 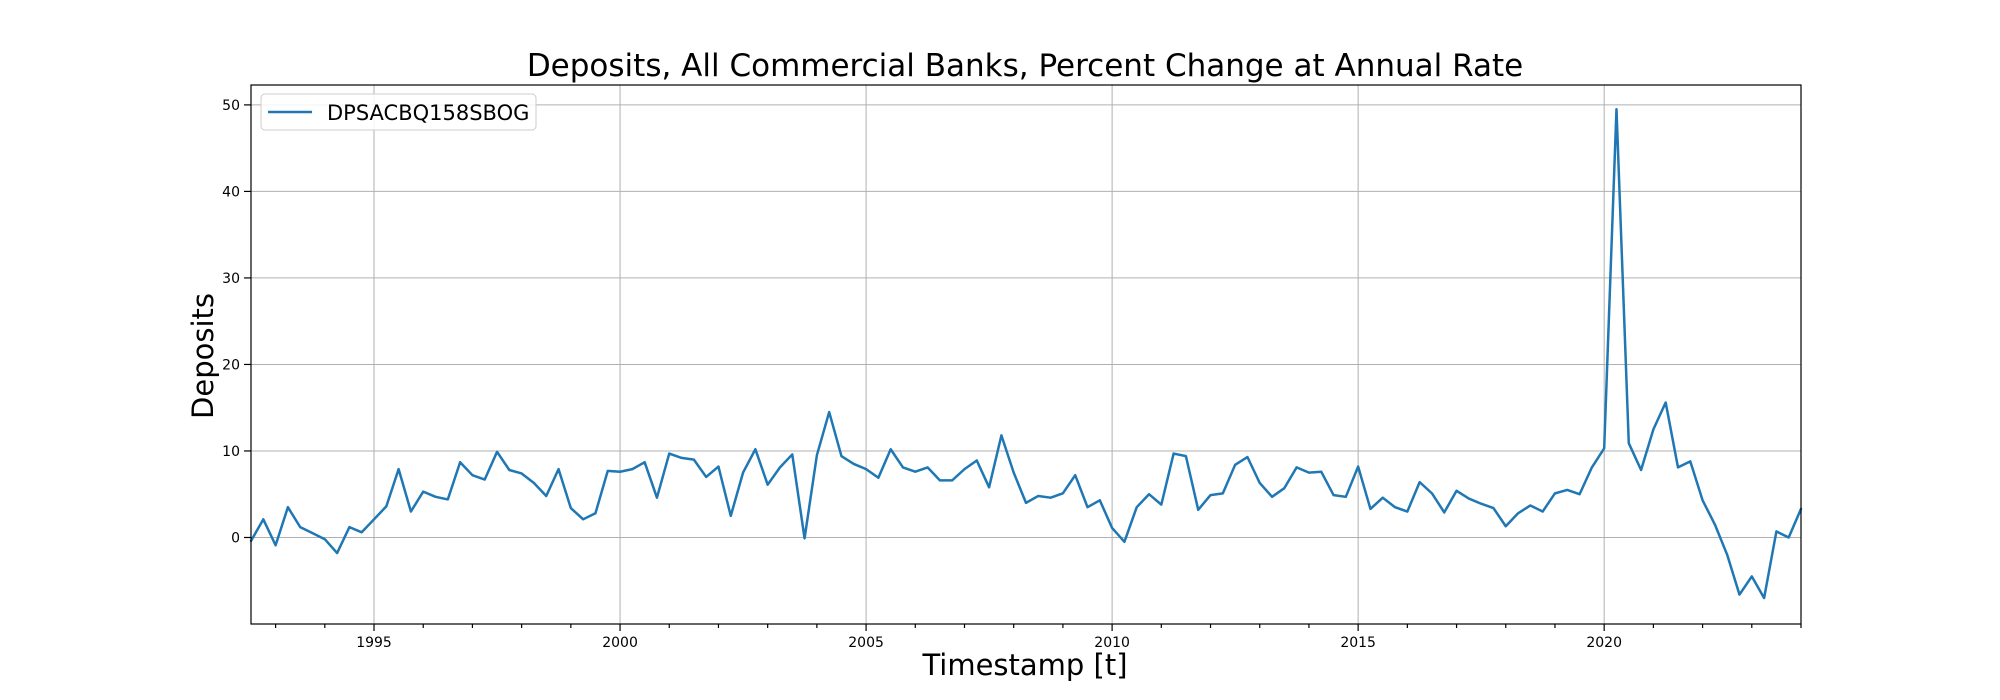 What do you see at coordinates (1358, 643) in the screenshot?
I see `x-tick-label: 2015` at bounding box center [1358, 643].